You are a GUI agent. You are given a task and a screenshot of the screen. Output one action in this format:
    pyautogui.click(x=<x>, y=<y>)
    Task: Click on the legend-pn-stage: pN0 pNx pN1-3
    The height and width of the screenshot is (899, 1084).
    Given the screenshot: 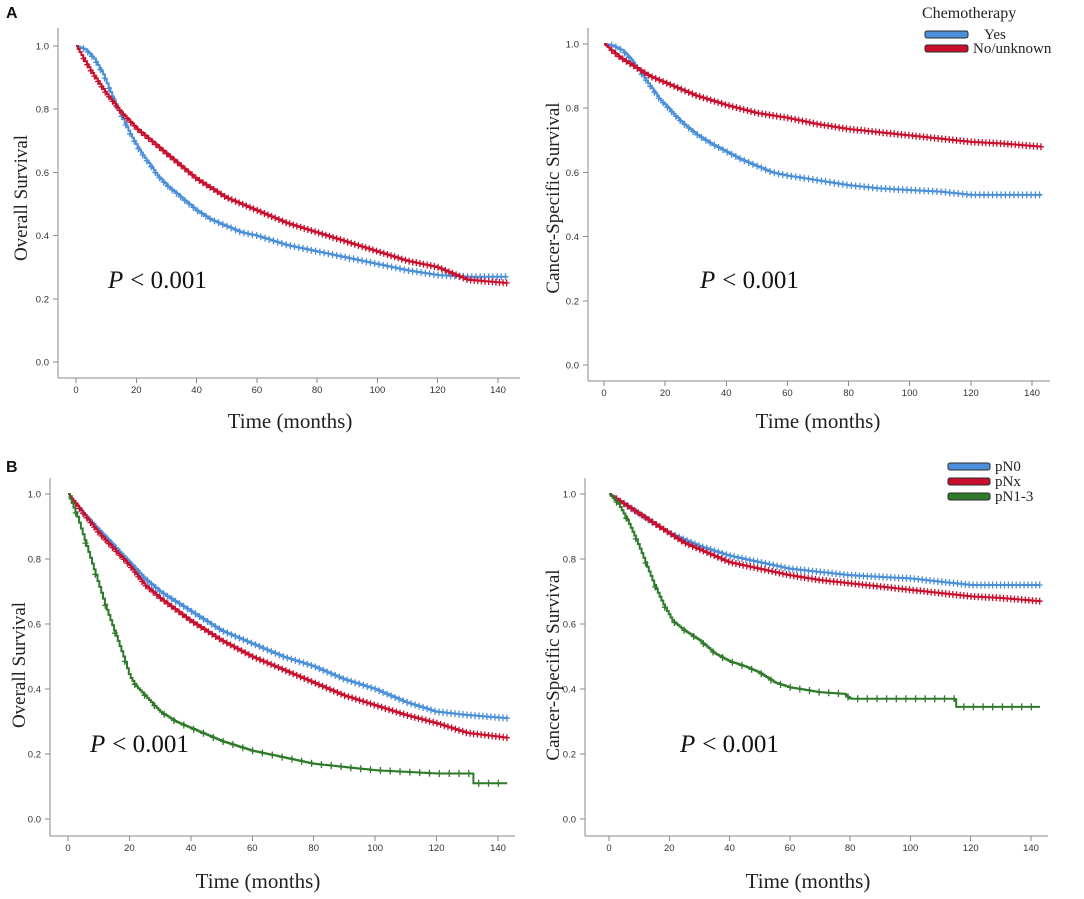 What is the action you would take?
    pyautogui.click(x=990, y=482)
    